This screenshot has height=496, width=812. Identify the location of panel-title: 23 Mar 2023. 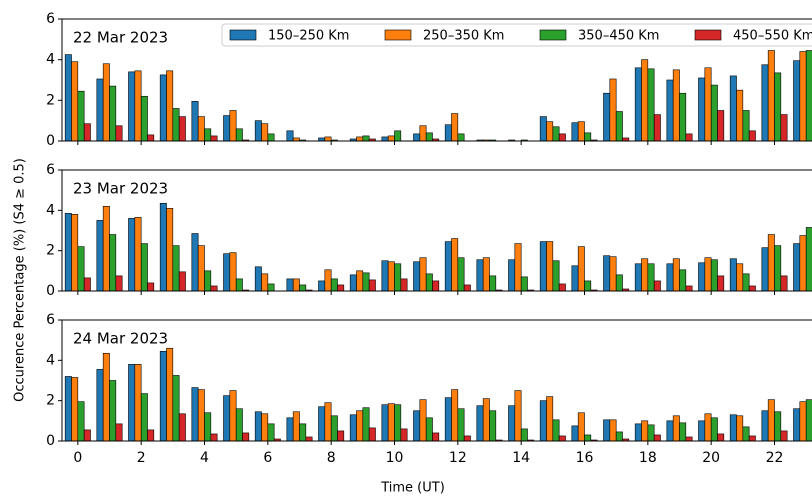
(120, 189).